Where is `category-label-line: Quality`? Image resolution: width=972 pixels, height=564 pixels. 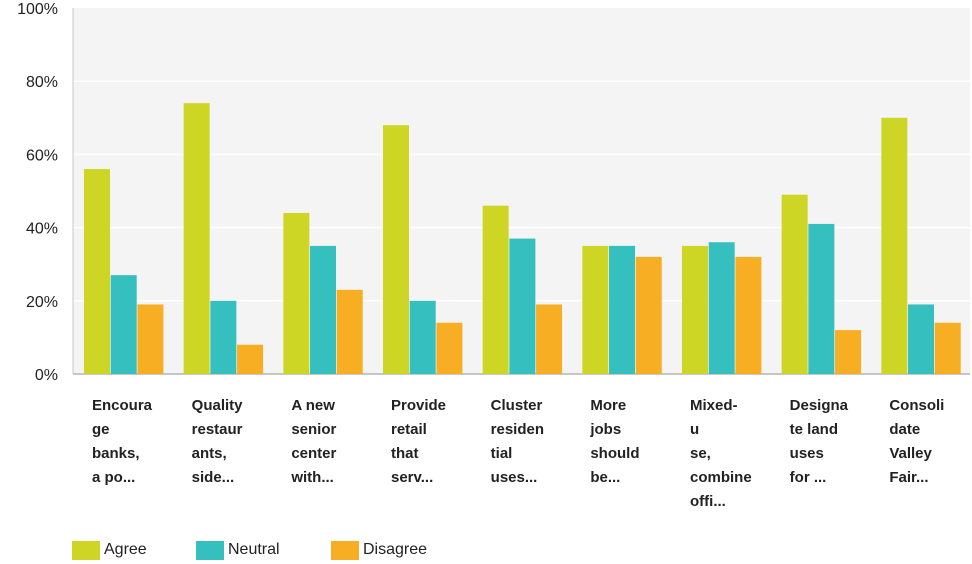
category-label-line: Quality is located at coordinates (218, 405).